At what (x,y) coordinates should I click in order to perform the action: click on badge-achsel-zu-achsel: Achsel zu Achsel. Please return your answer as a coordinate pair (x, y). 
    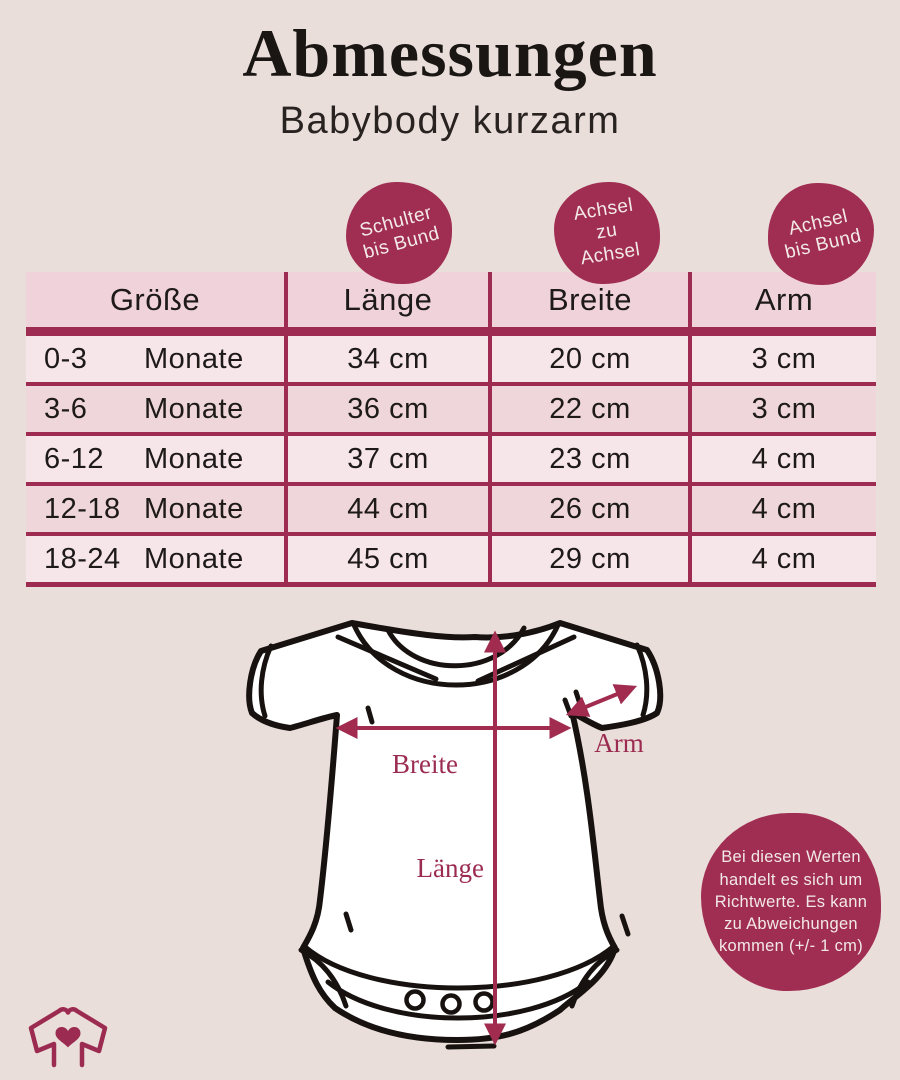
    Looking at the image, I should click on (607, 233).